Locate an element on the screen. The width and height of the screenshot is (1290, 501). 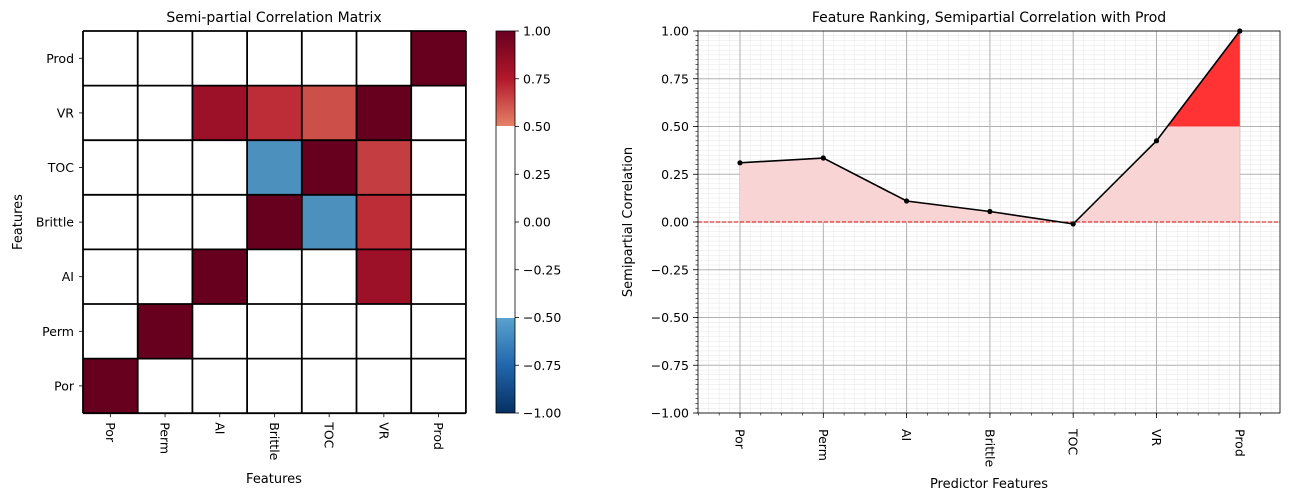
heatmap-cell-TOC-Brittle is located at coordinates (274, 167).